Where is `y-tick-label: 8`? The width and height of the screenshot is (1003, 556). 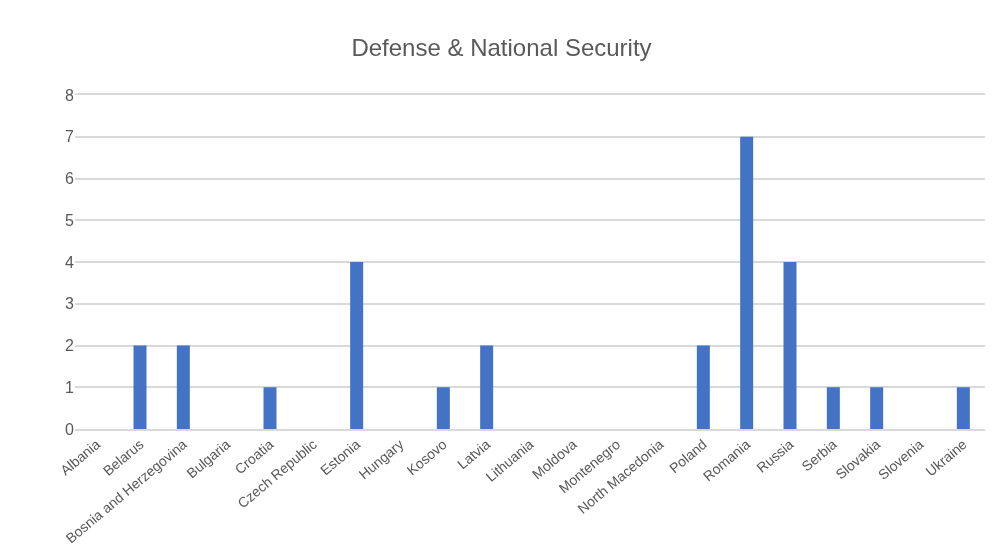 y-tick-label: 8 is located at coordinates (70, 95).